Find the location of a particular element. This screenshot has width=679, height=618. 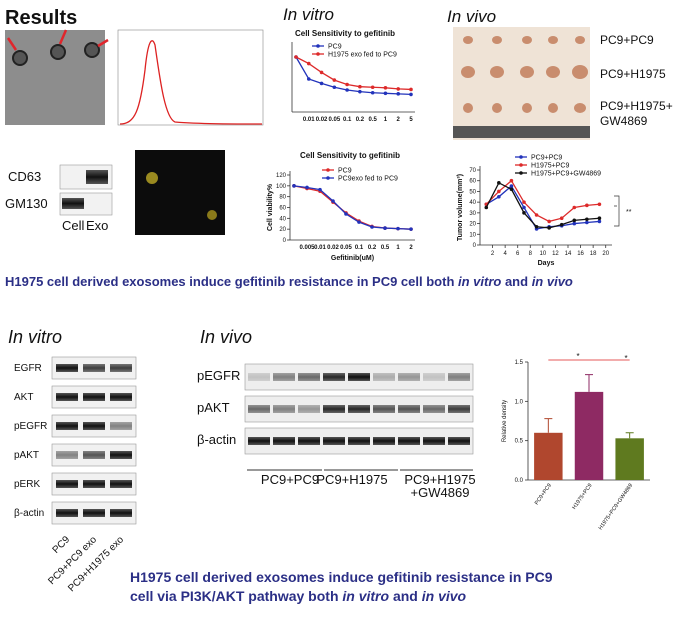

y-axis-label: Tumor volume(mm³) is located at coordinates (460, 207).